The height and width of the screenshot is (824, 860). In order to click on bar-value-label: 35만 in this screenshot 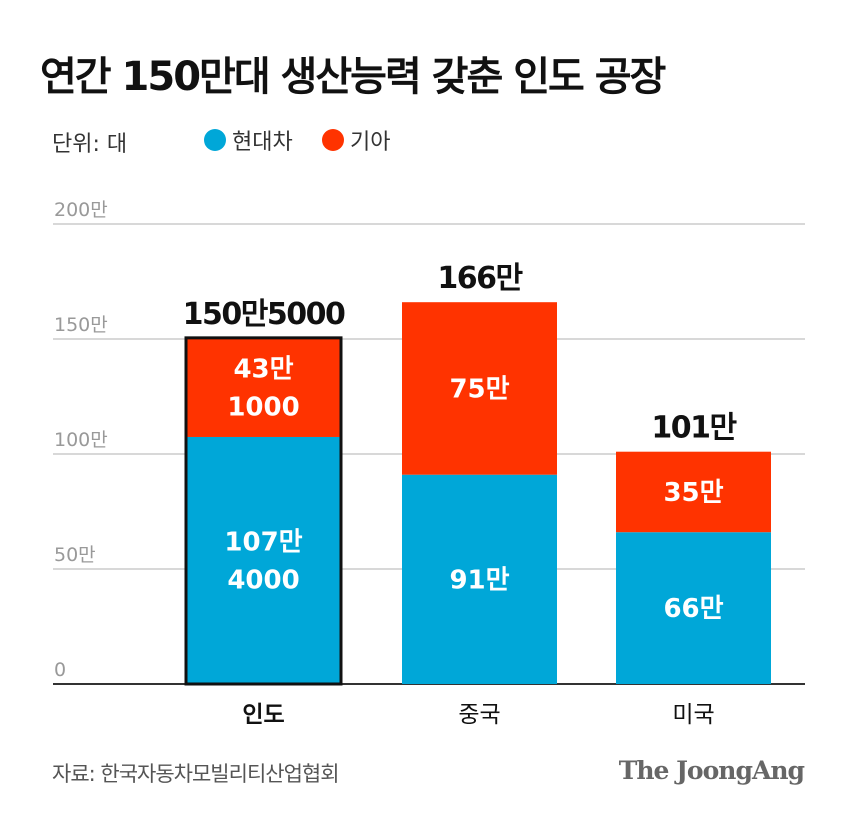, I will do `click(693, 493)`.